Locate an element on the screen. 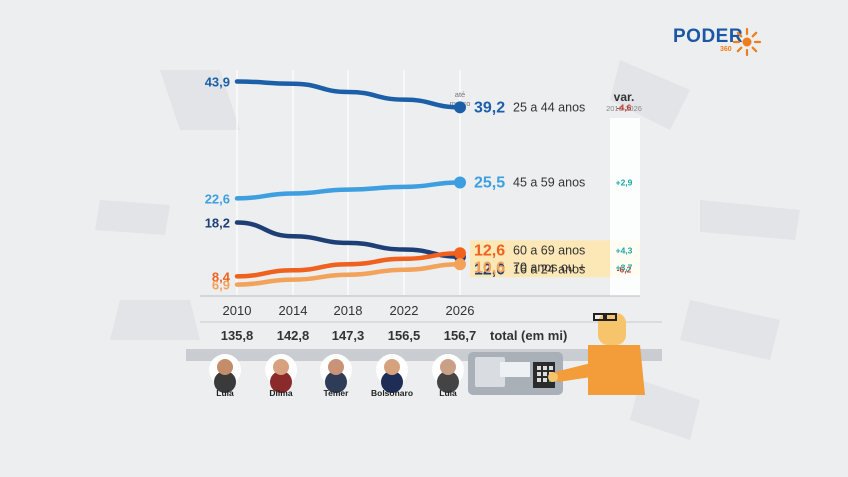  totals-label: total (em mi) is located at coordinates (528, 335).